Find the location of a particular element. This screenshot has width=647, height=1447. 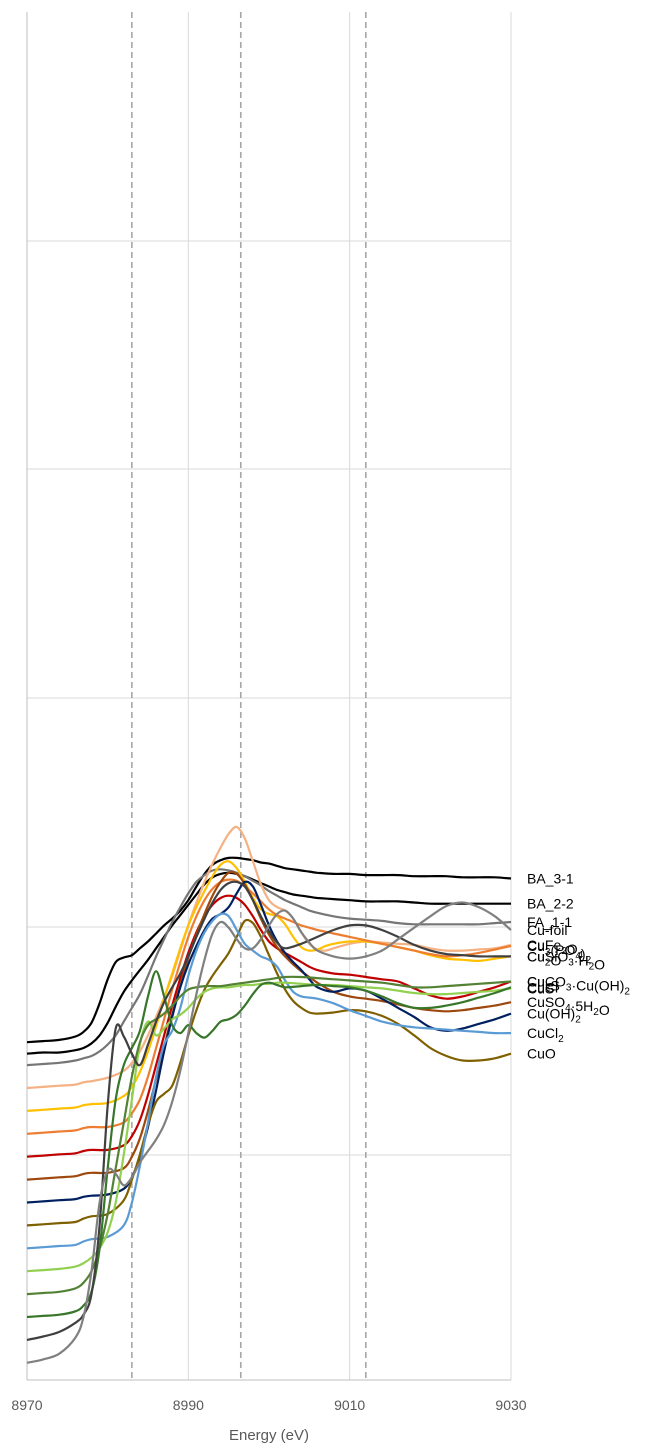

x-tick-label: 8970 is located at coordinates (26, 1405).